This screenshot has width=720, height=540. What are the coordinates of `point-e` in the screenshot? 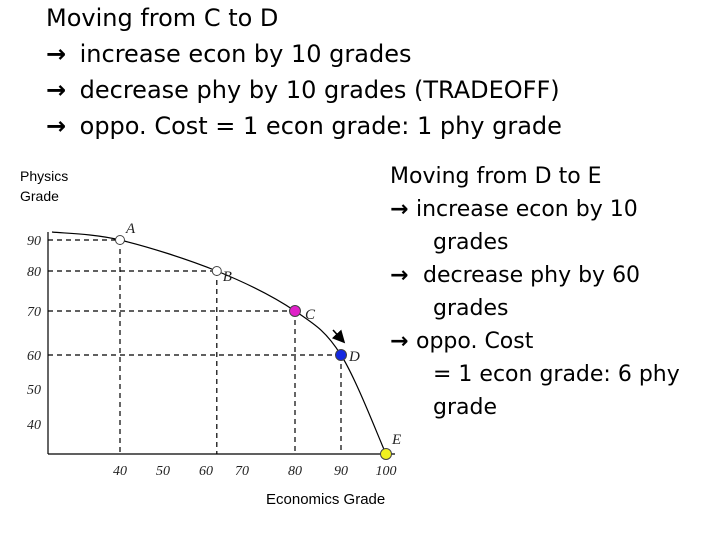 It's located at (386, 454).